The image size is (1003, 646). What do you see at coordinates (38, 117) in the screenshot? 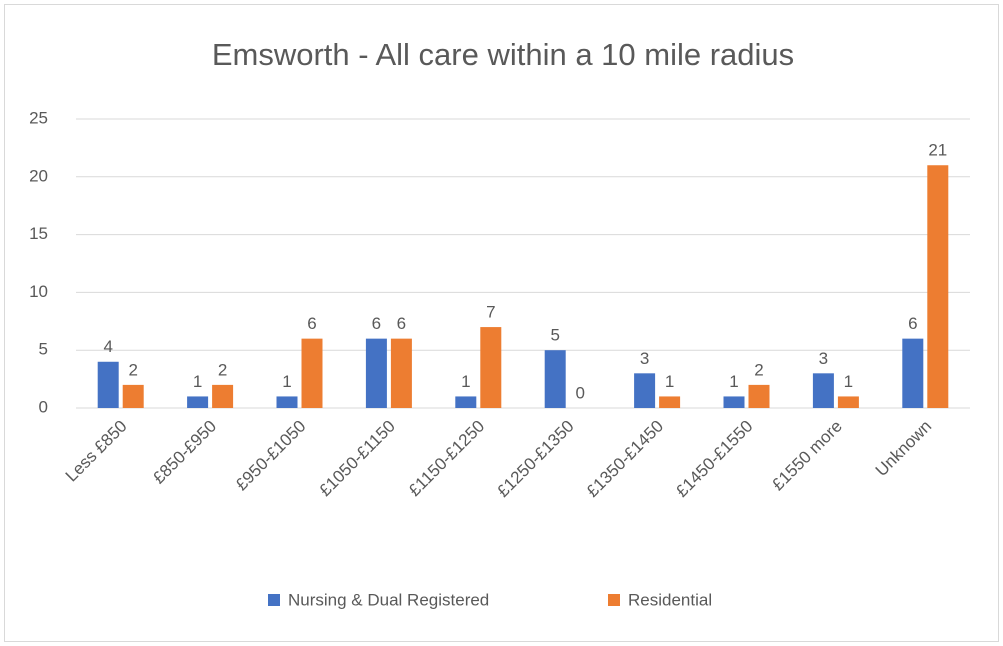
I see `y-tick-label: 25` at bounding box center [38, 117].